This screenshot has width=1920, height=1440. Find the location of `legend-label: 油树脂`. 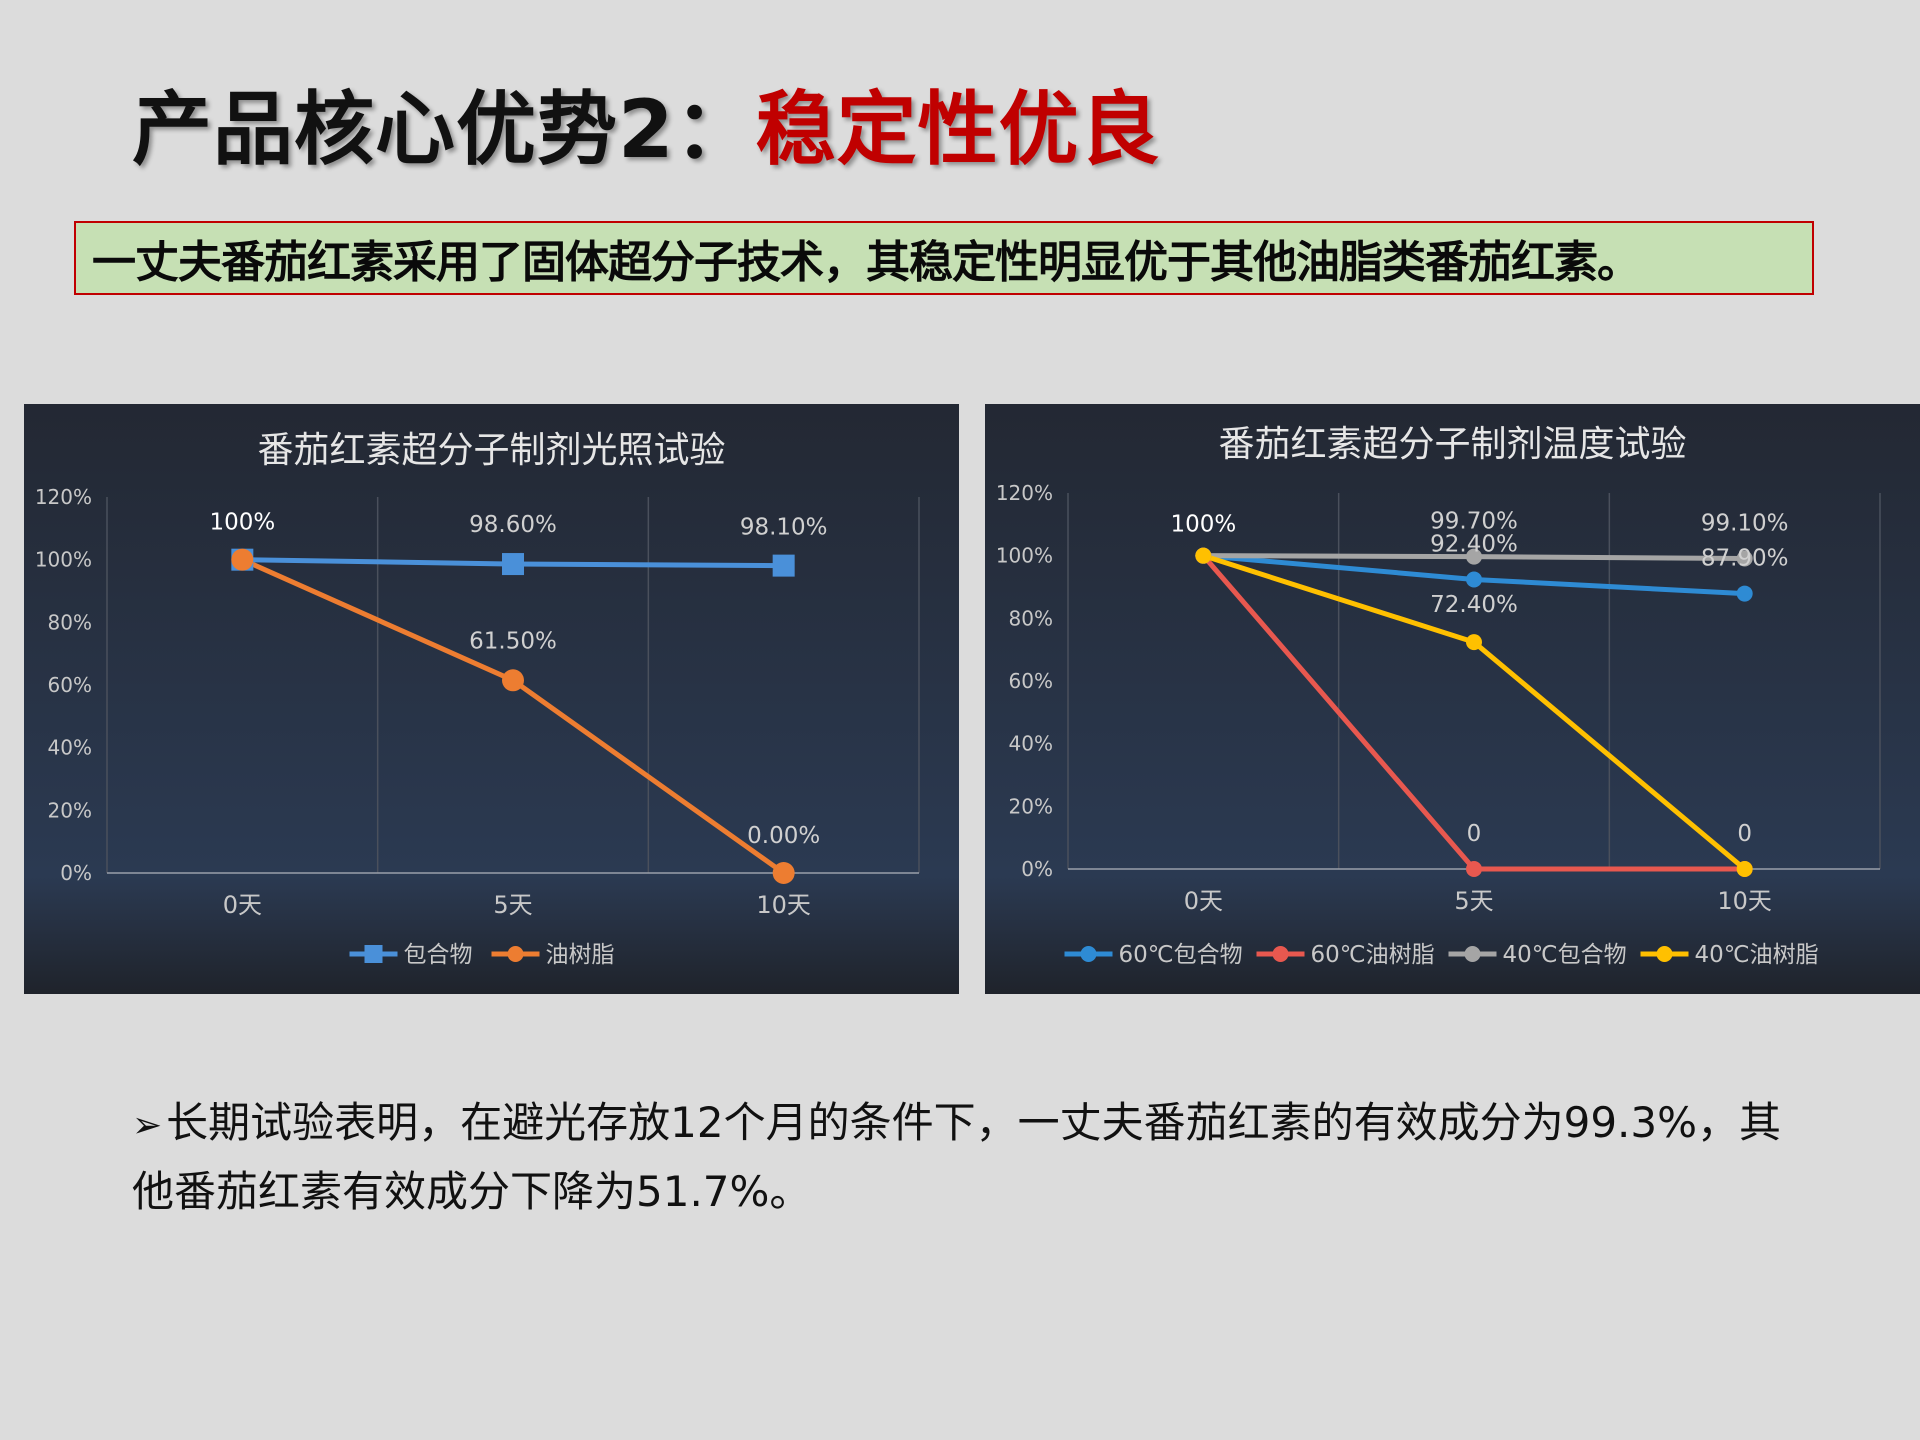

legend-label: 油树脂 is located at coordinates (580, 955).